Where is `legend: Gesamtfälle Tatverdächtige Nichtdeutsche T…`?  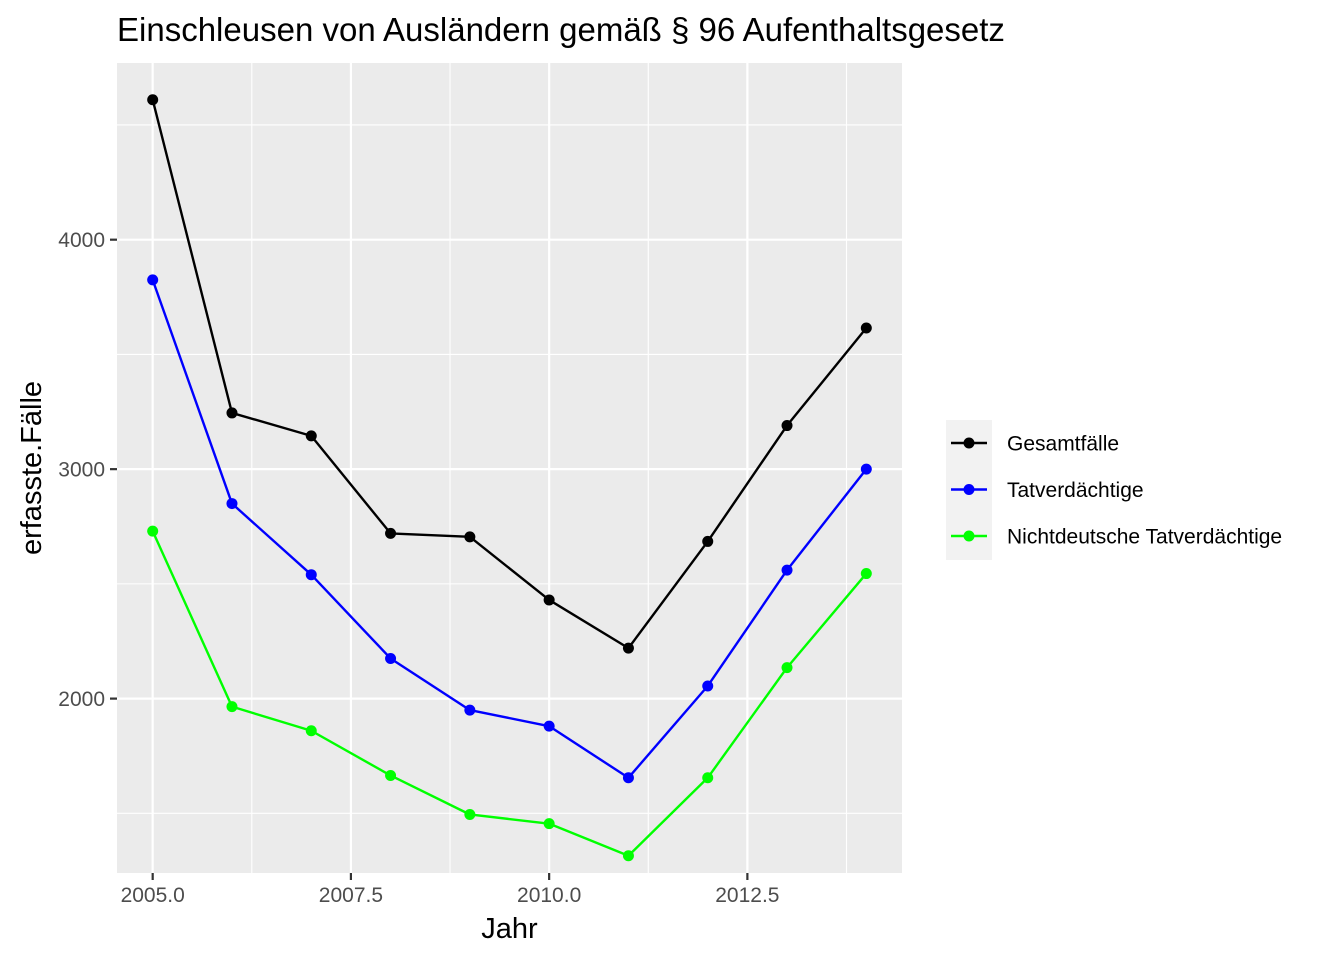 legend: Gesamtfälle Tatverdächtige Nichtdeutsche T… is located at coordinates (1114, 490).